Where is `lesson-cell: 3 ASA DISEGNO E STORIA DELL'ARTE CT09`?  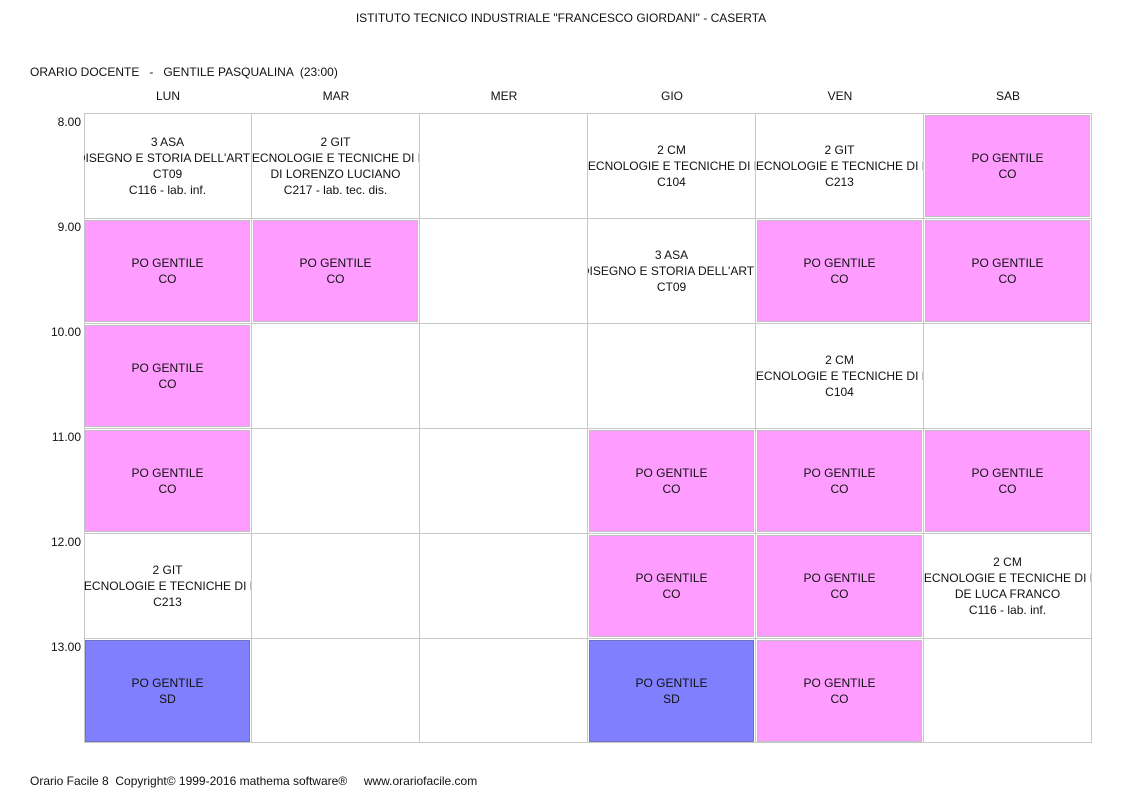 lesson-cell: 3 ASA DISEGNO E STORIA DELL'ARTE CT09 is located at coordinates (671, 271).